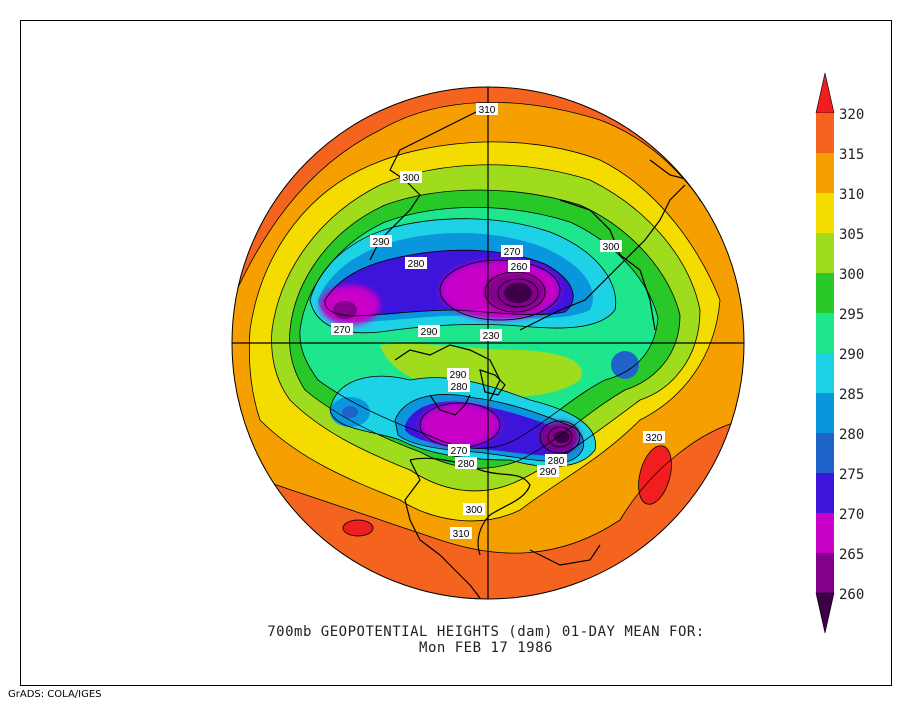 The image size is (912, 707). I want to click on low-275-sw, so click(350, 412).